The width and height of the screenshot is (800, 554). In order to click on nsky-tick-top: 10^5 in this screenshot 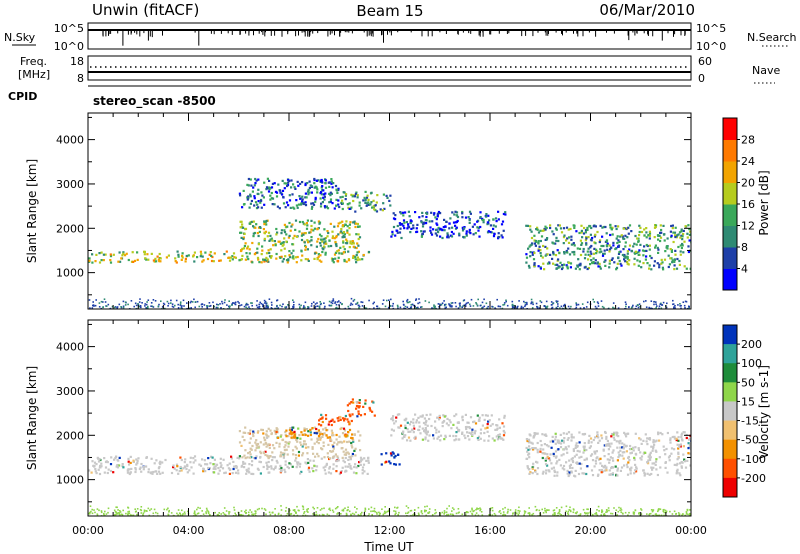, I will do `click(69, 28)`.